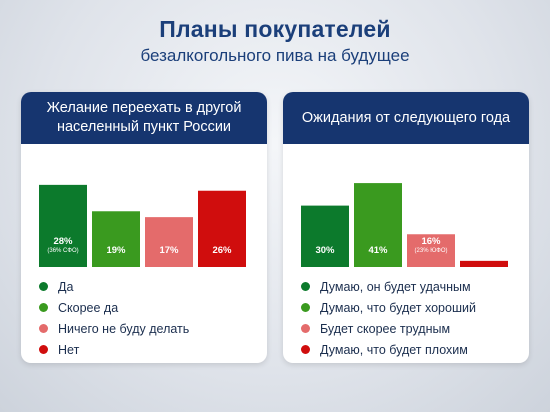 The height and width of the screenshot is (412, 550). Describe the element at coordinates (398, 307) in the screenshot. I see `legend-label: Думаю, что будет хороший` at that location.